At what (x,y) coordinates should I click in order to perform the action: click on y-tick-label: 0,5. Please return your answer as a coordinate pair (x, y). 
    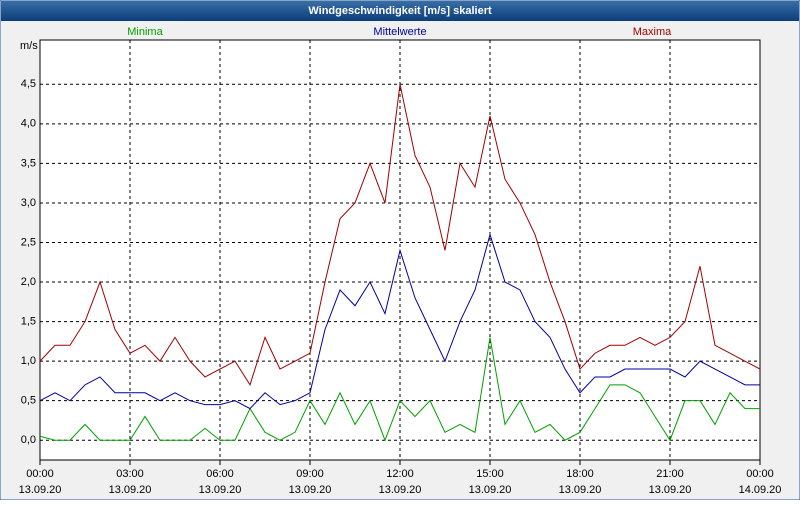
    Looking at the image, I should click on (28, 401).